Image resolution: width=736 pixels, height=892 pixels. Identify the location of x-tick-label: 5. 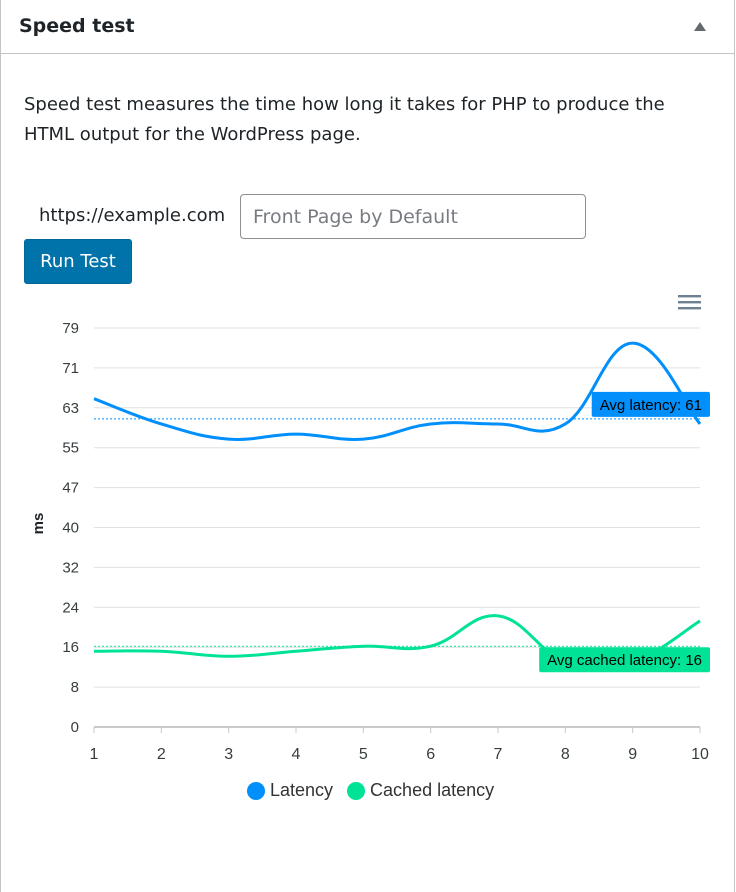
(363, 754).